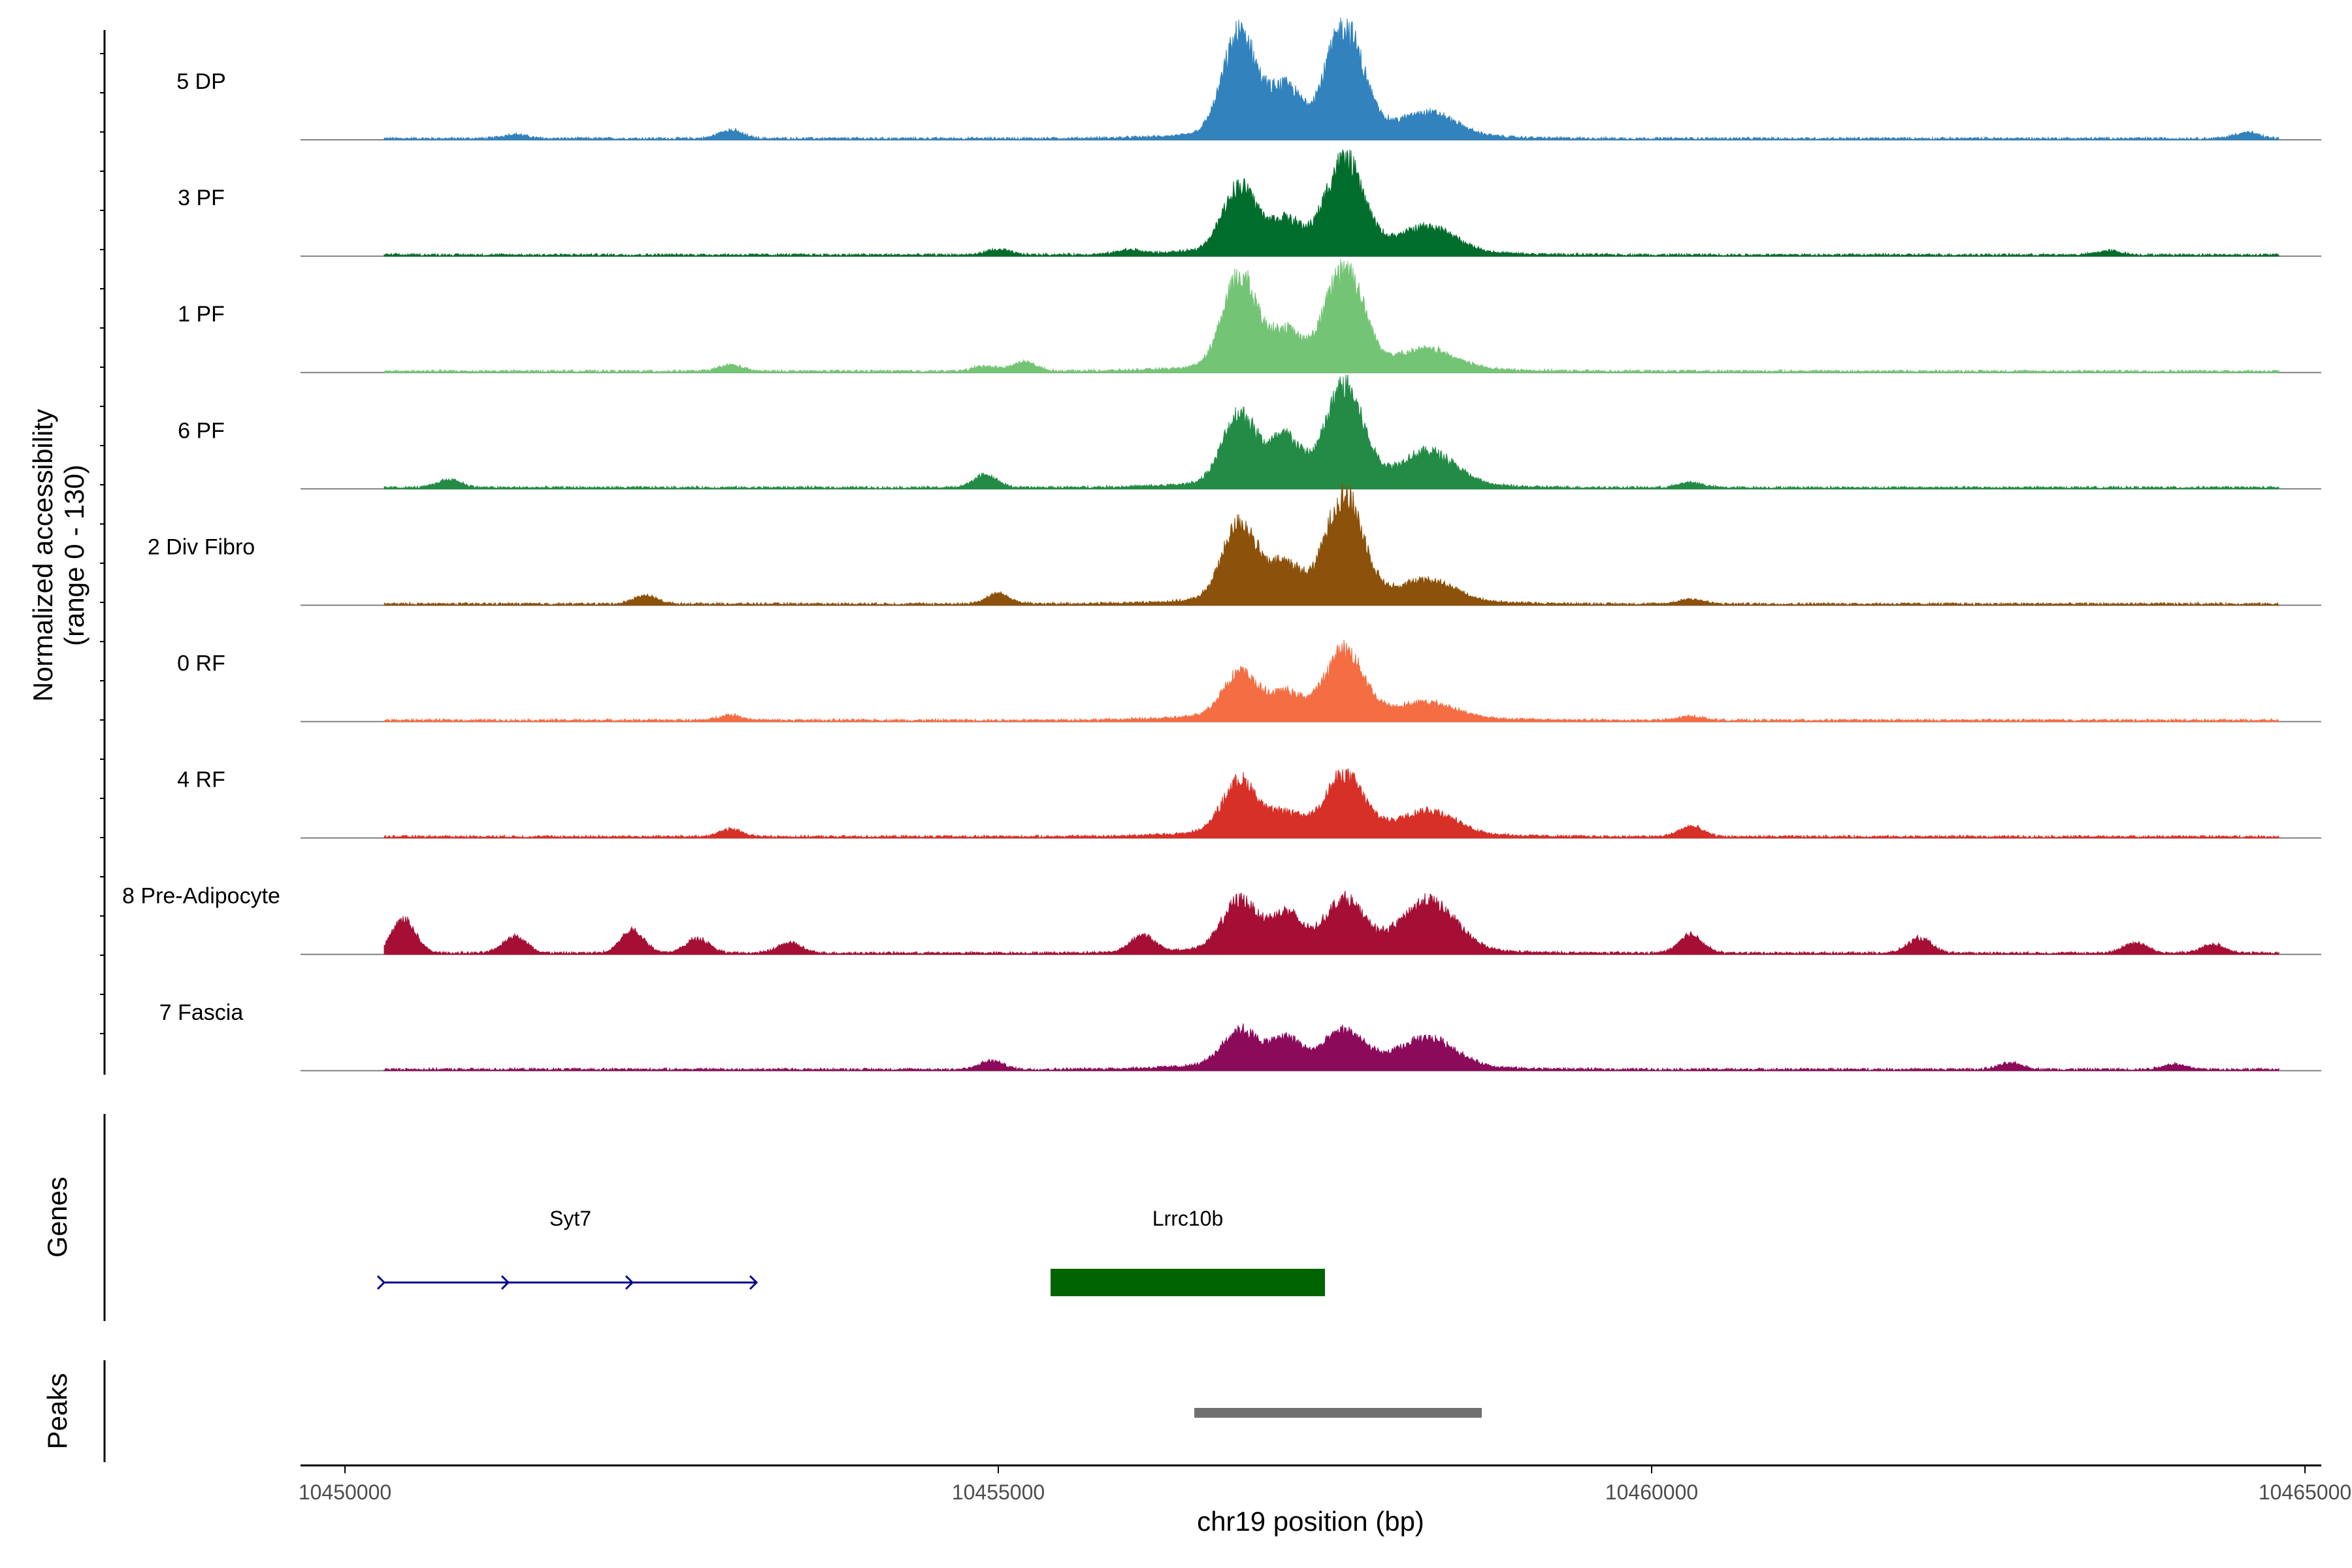 The image size is (2352, 1568). I want to click on x-axis-title: chr19 position (bp), so click(1310, 1521).